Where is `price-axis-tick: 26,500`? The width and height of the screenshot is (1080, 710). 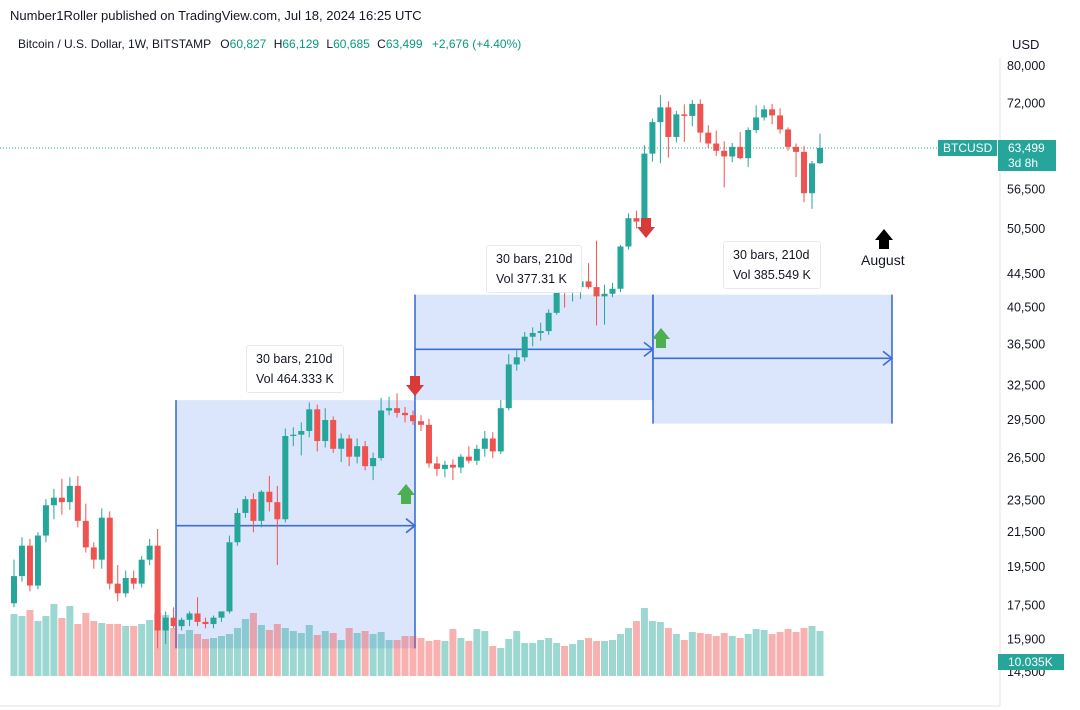
price-axis-tick: 26,500 is located at coordinates (1026, 458).